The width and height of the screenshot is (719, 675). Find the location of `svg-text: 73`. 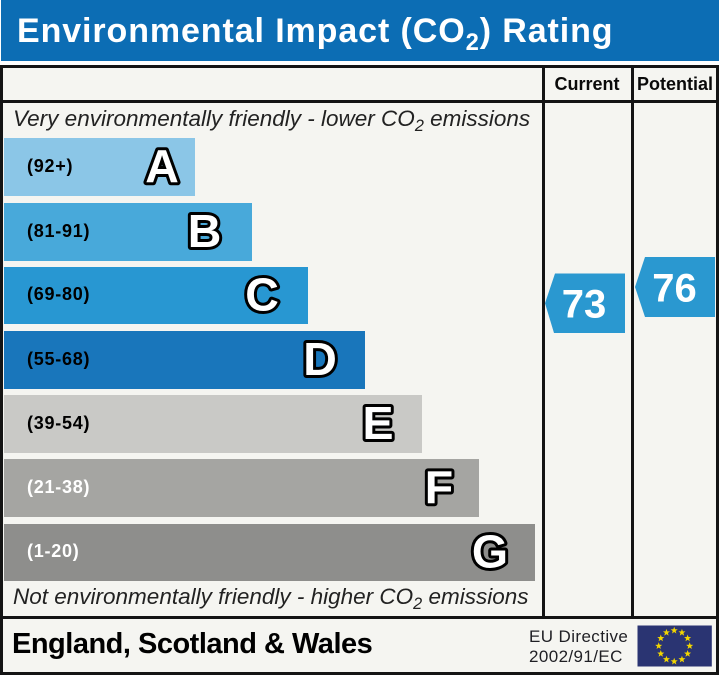

svg-text: 73 is located at coordinates (584, 305).